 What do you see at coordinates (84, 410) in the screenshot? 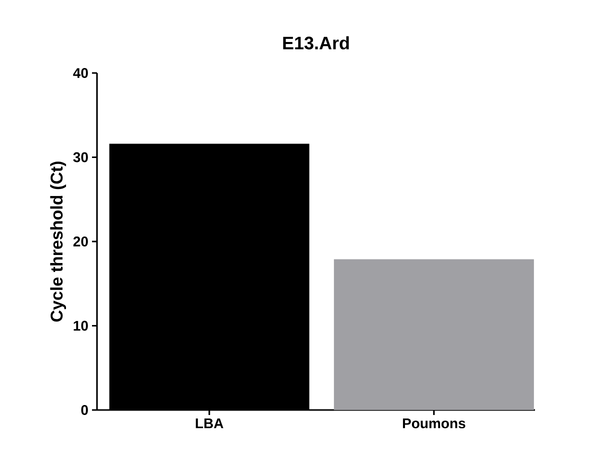
I see `y-tick-label: 0` at bounding box center [84, 410].